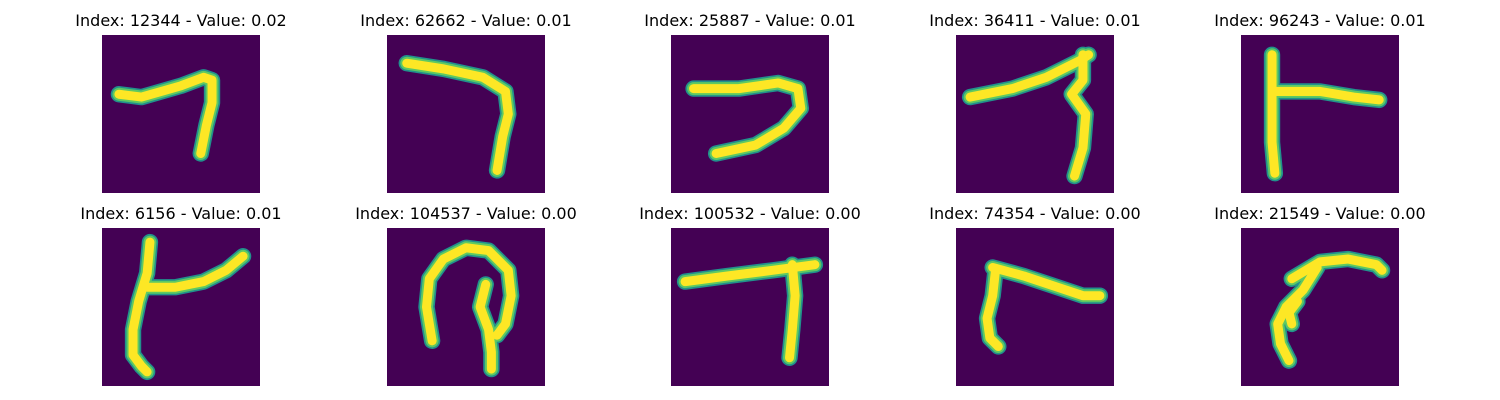 This screenshot has width=1500, height=400. Describe the element at coordinates (181, 213) in the screenshot. I see `panel-title: Index: 6156 - Value: 0.01` at that location.